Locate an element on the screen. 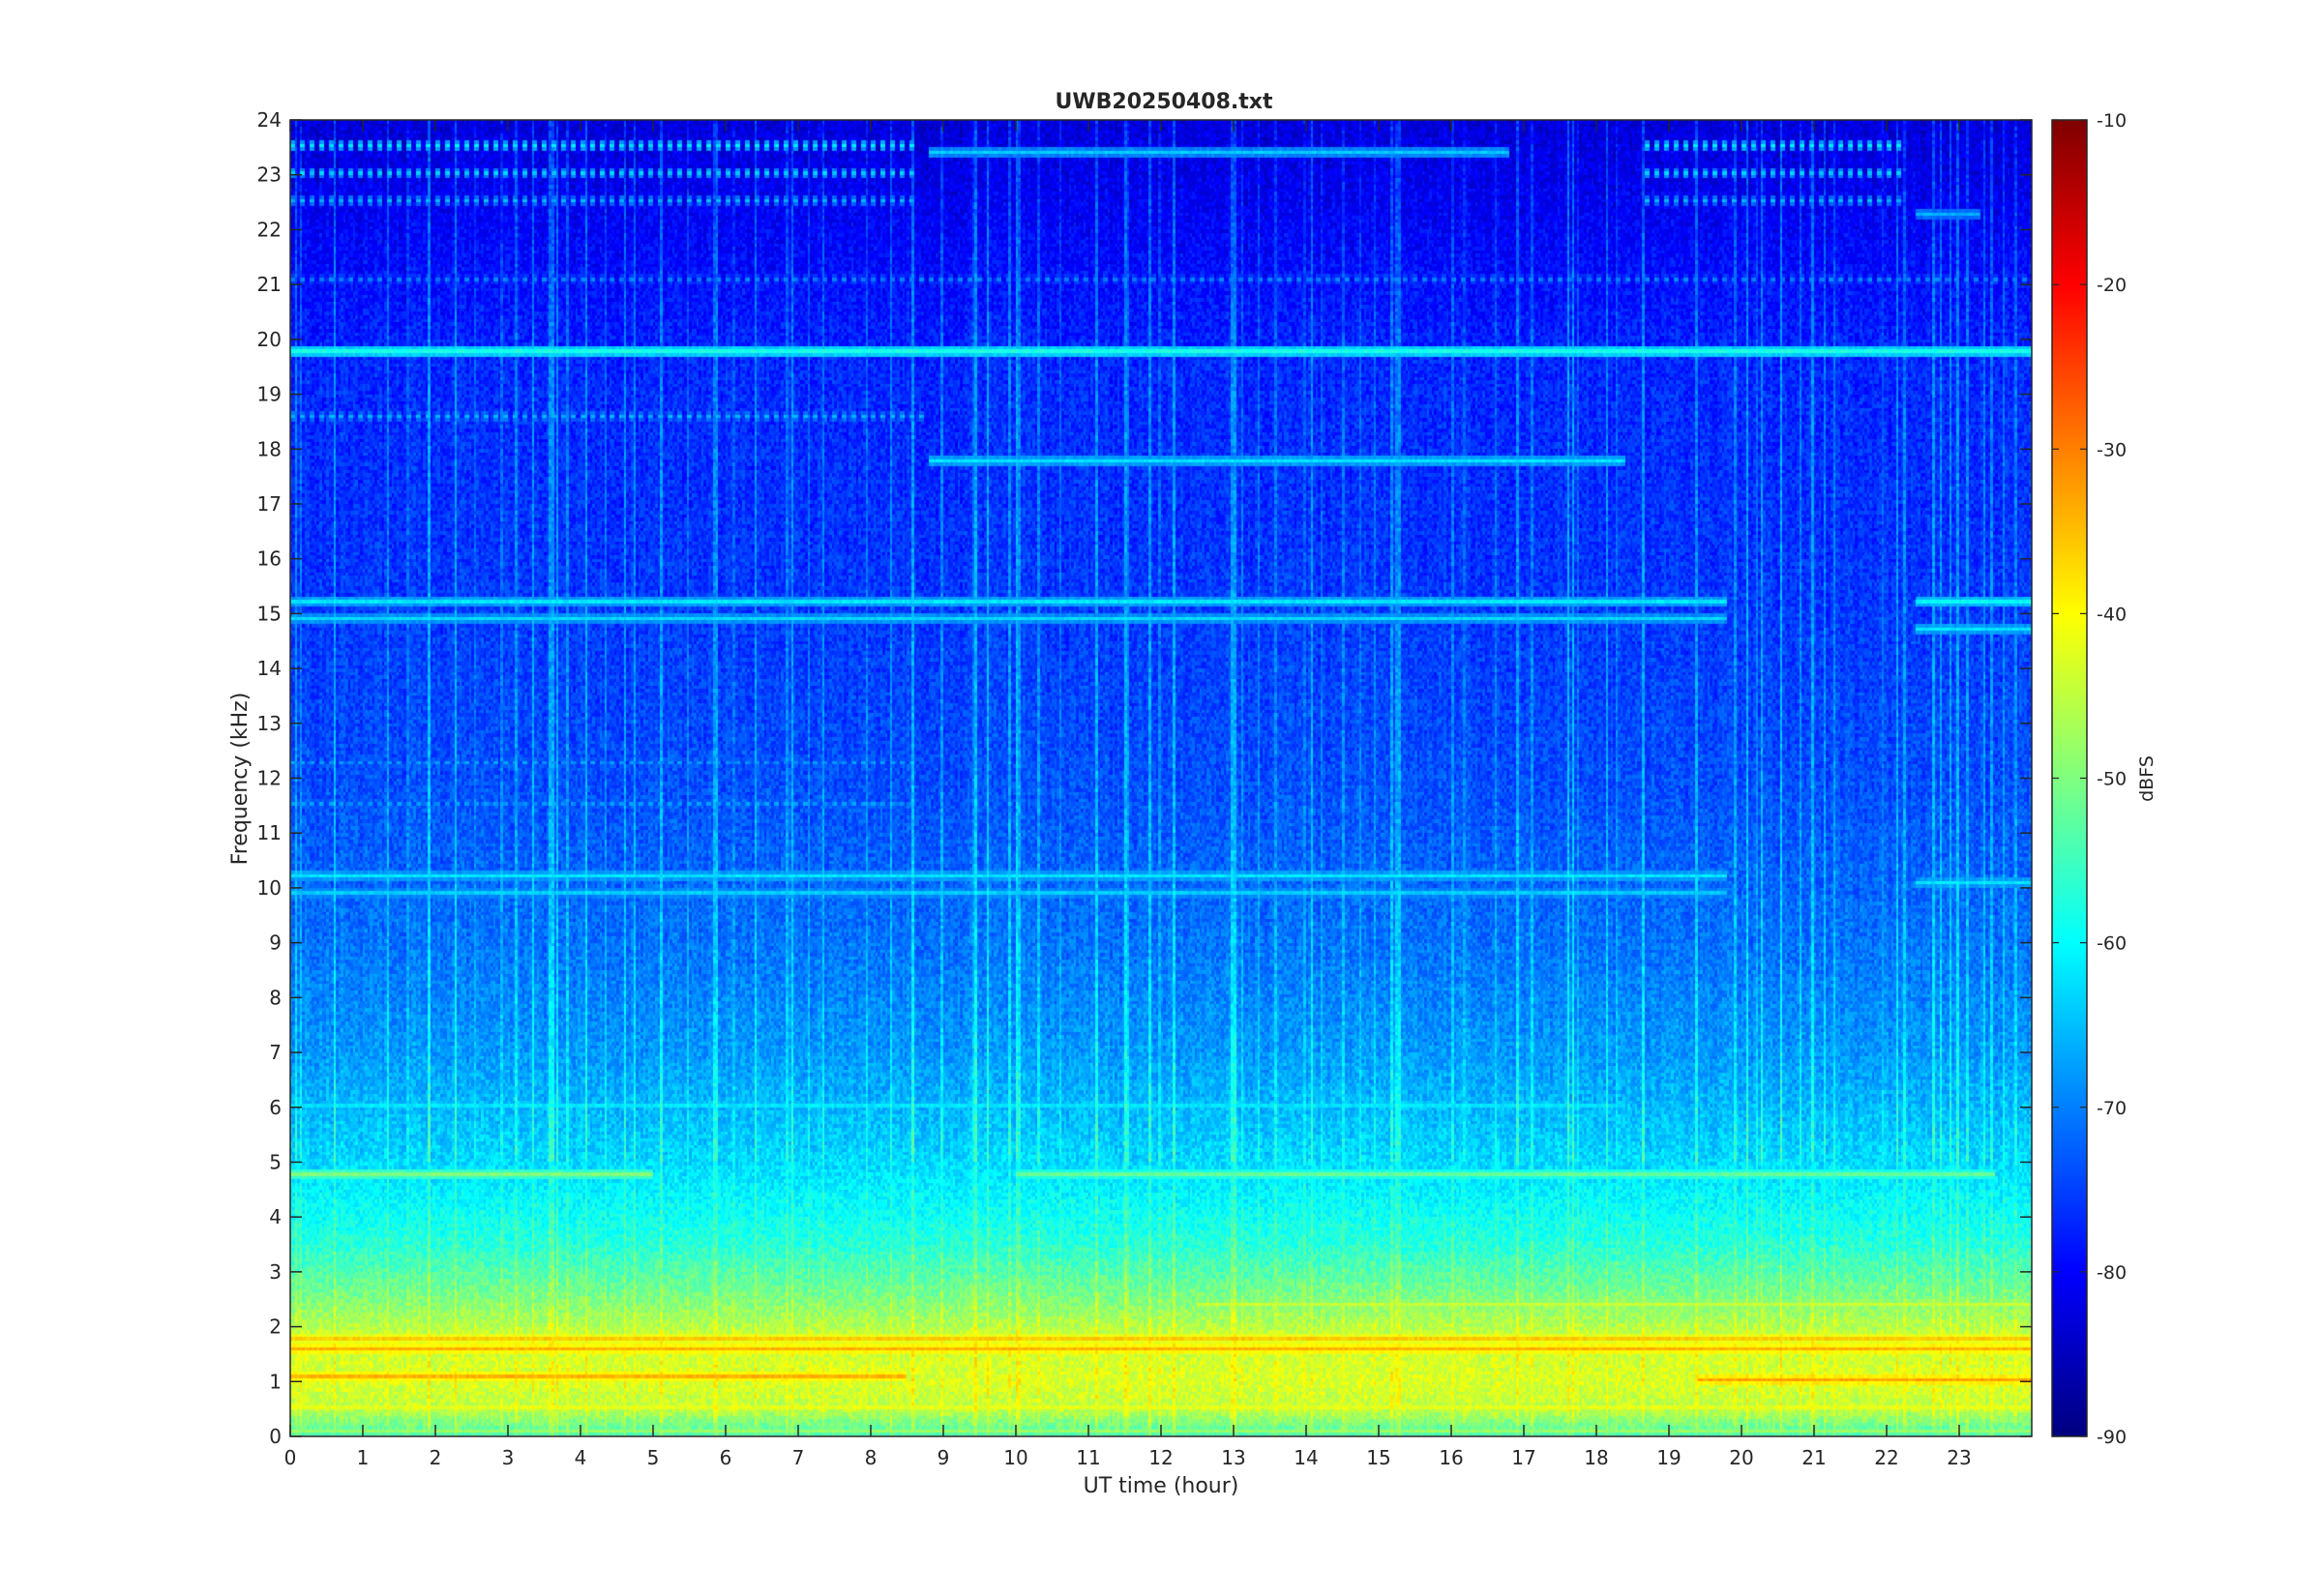 The height and width of the screenshot is (1596, 2322). x-tick-label: 15 is located at coordinates (1378, 1457).